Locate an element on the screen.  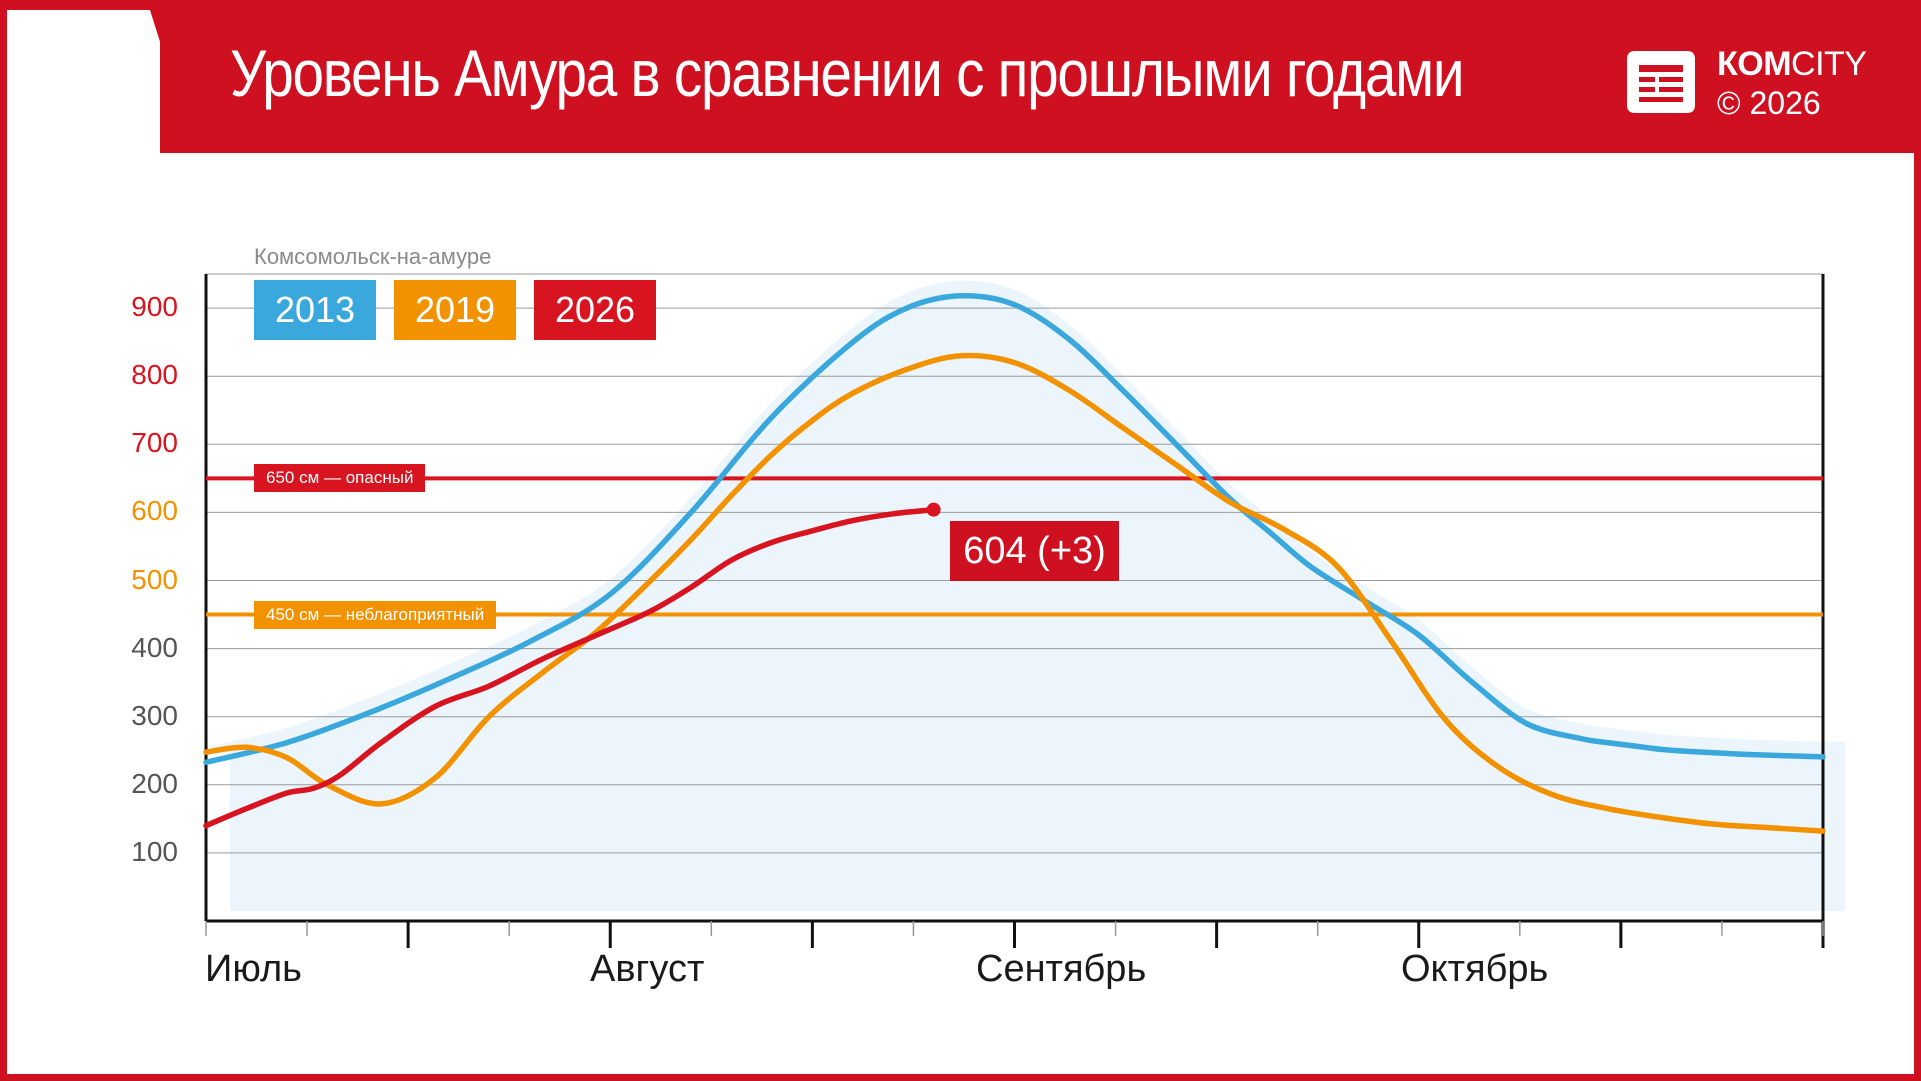
y-tick-label-600: 600 is located at coordinates (154, 511).